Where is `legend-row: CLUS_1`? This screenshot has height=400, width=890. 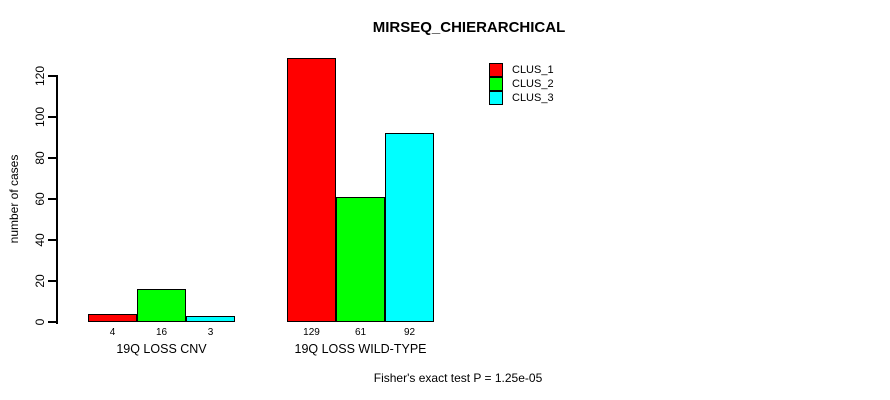 legend-row: CLUS_1 is located at coordinates (521, 70).